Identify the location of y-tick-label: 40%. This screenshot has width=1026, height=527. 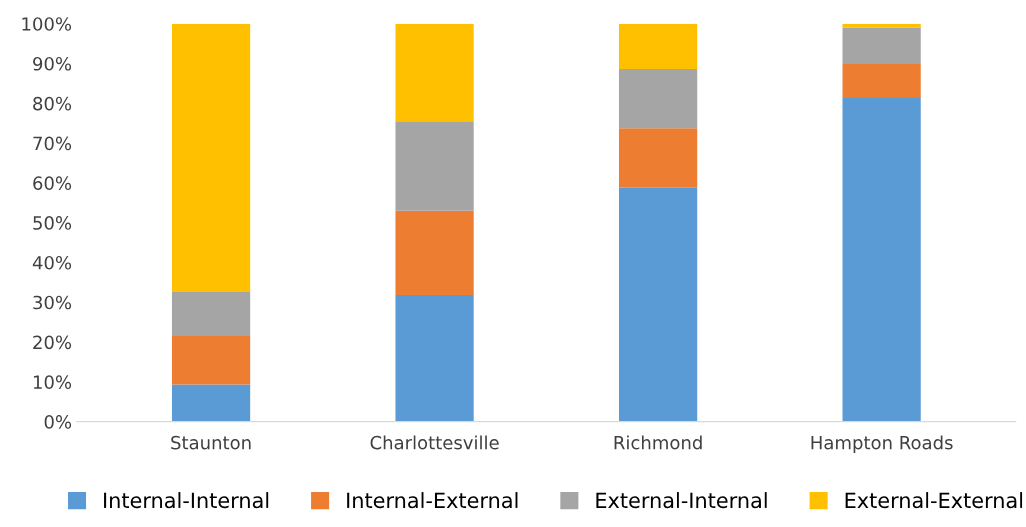
(52, 262).